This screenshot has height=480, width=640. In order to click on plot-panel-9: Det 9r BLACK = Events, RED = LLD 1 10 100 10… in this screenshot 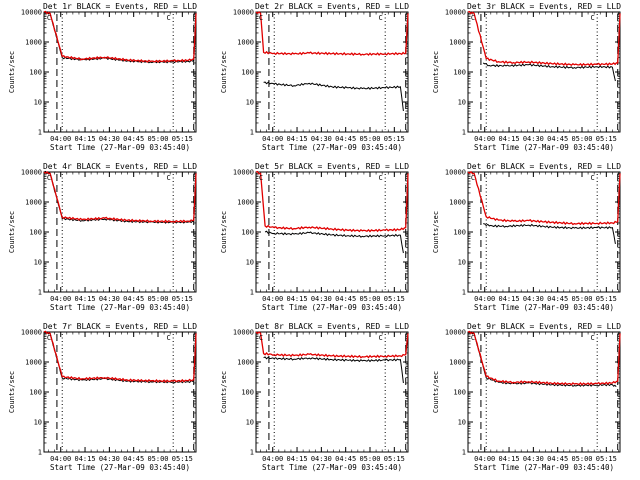, I will do `click(526, 397)`.